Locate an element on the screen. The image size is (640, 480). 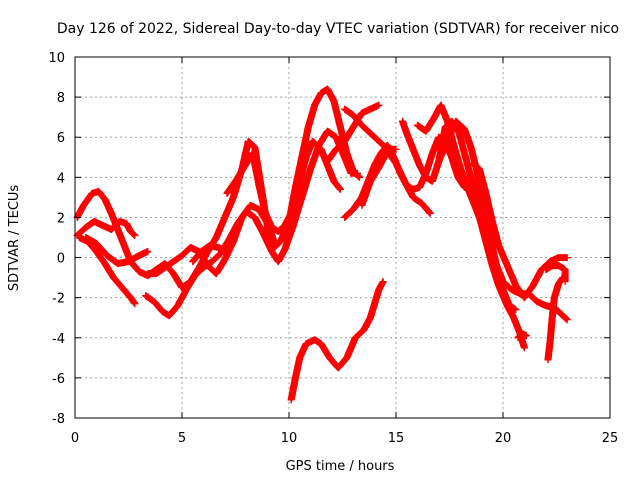
y-tick-label: -2 is located at coordinates (58, 299).